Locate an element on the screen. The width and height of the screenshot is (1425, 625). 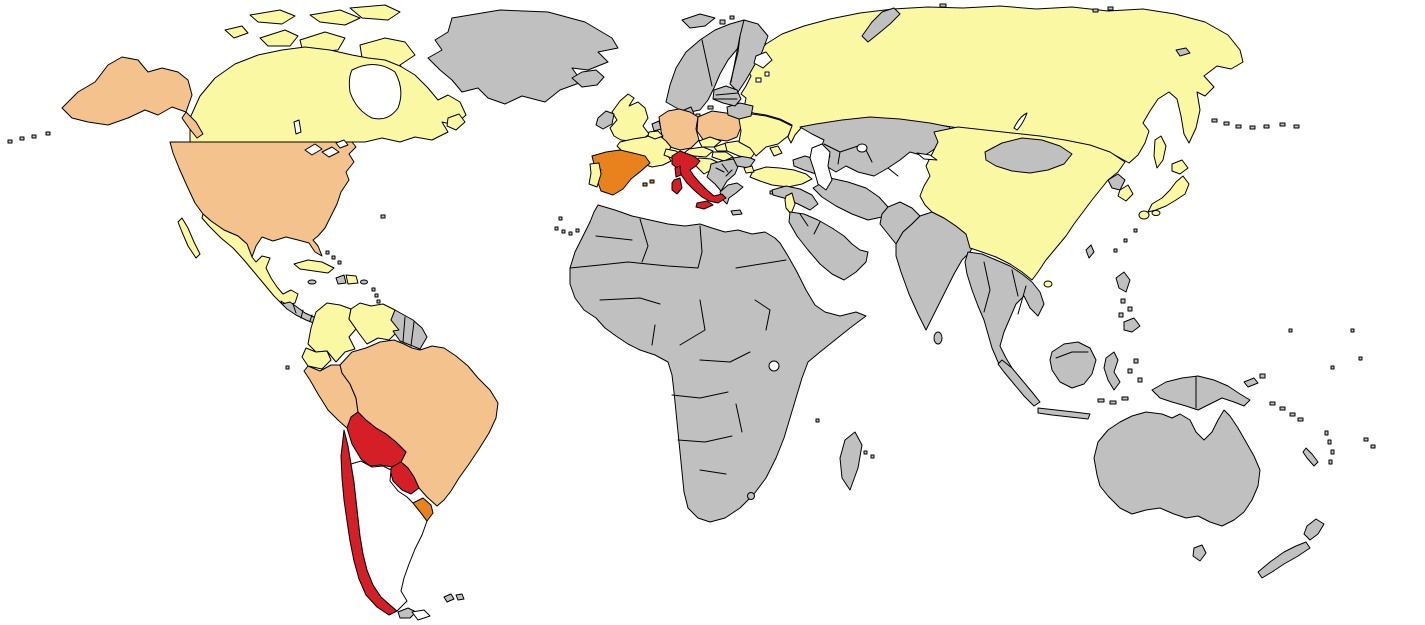
central-america-internal-borders is located at coordinates (302, 312).